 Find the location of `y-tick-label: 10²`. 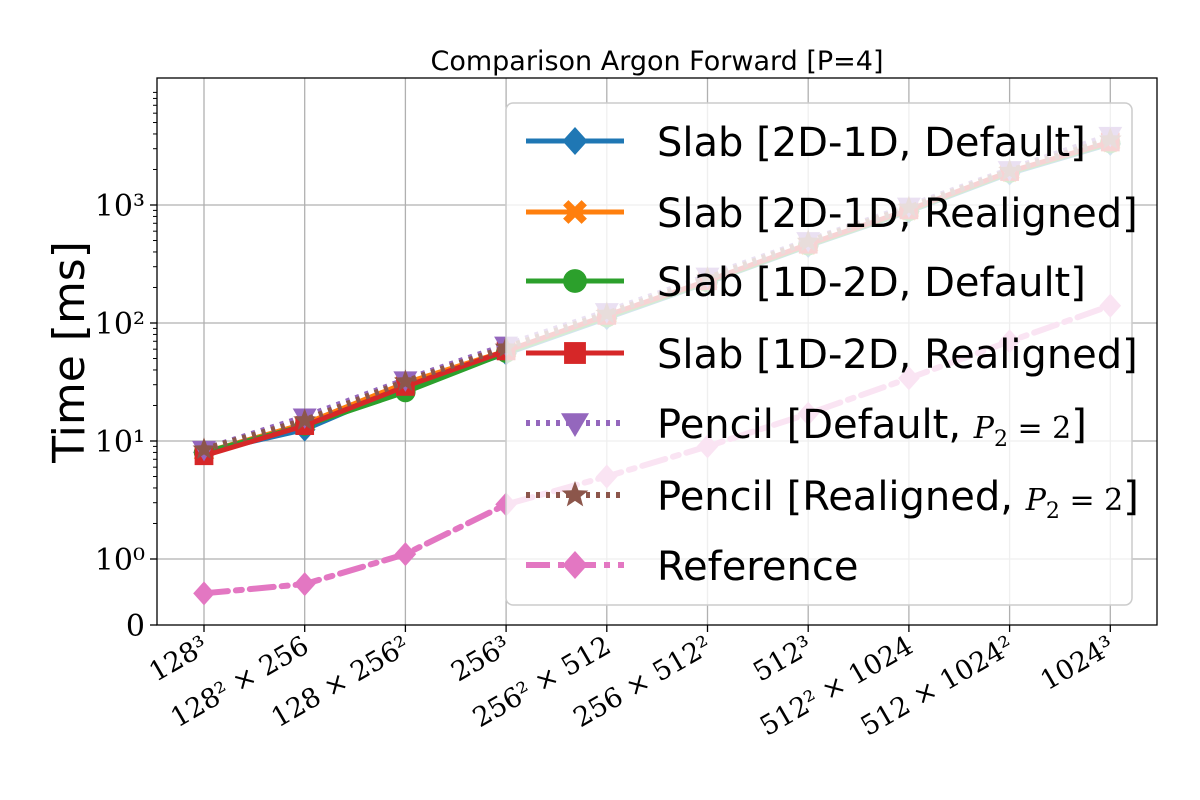

y-tick-label: 10² is located at coordinates (120, 324).